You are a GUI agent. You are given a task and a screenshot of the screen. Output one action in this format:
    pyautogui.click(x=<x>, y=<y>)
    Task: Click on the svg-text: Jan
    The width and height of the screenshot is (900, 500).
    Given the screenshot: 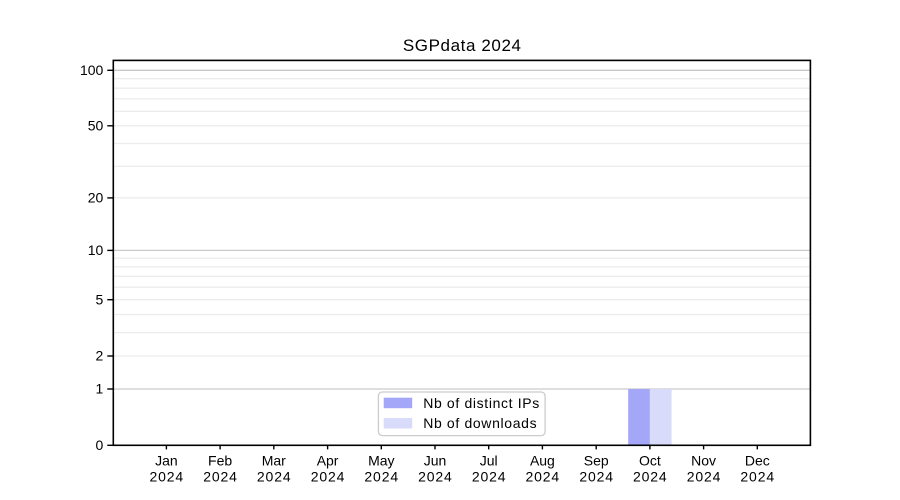 What is the action you would take?
    pyautogui.click(x=166, y=461)
    